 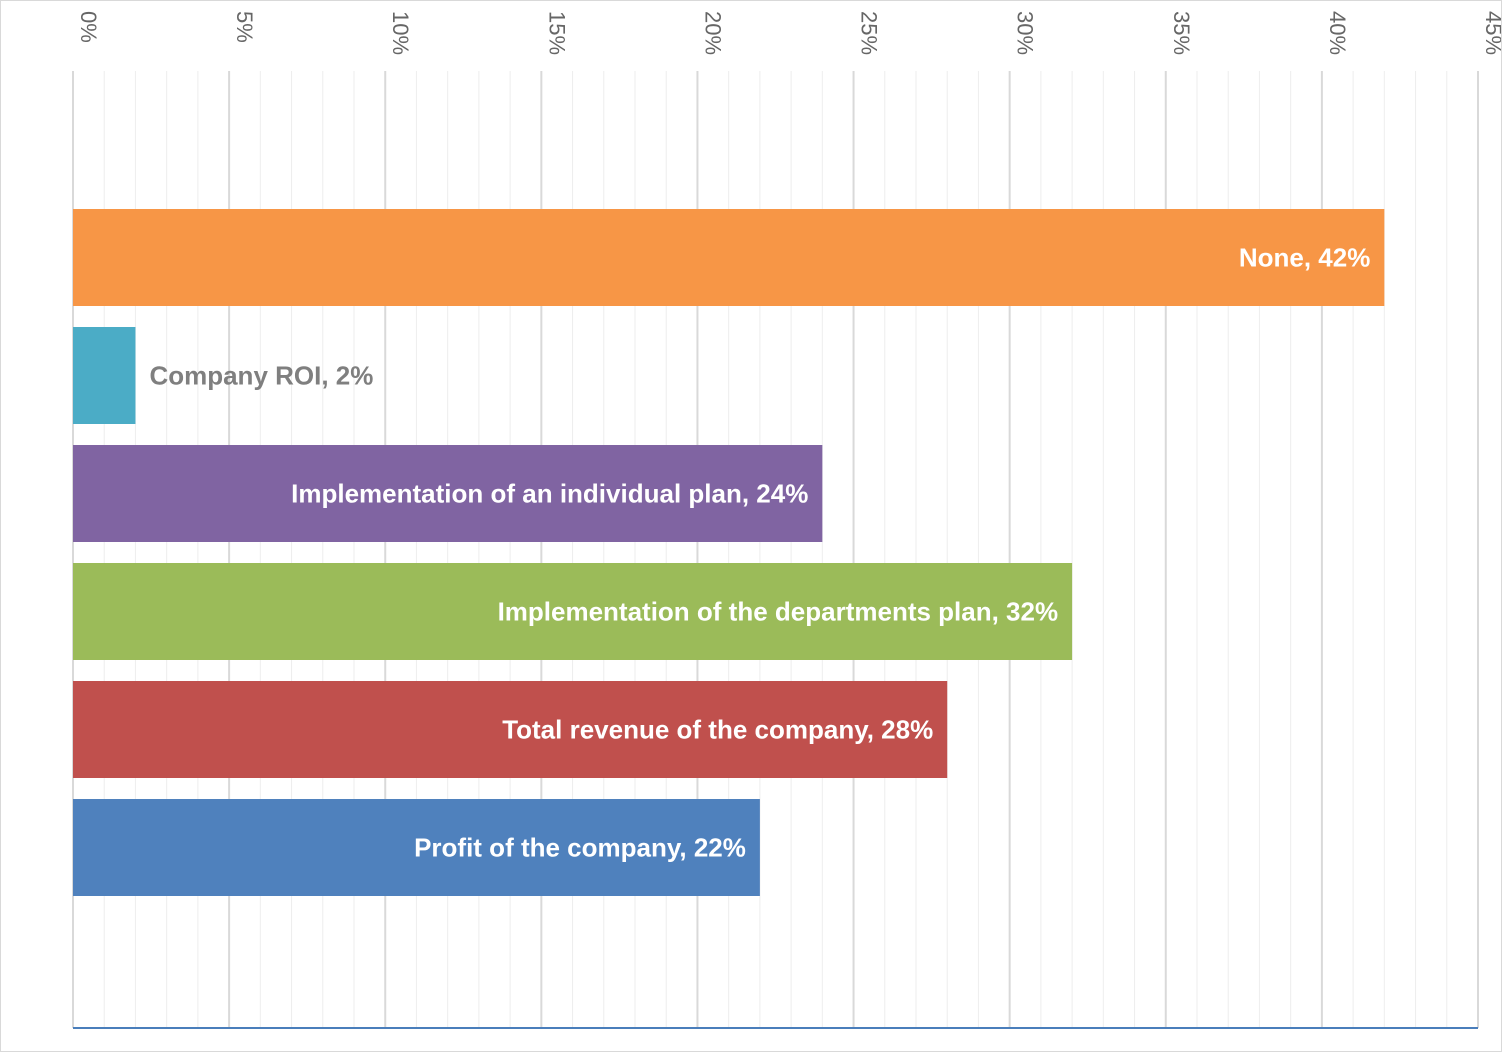 I want to click on bar-data-label: Company ROI, 2%, so click(x=261, y=376).